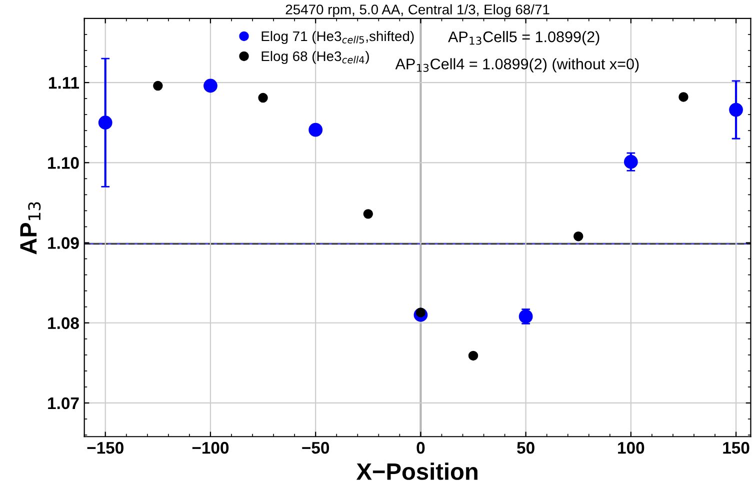 The image size is (753, 499). What do you see at coordinates (736, 448) in the screenshot?
I see `x-tick-label: 150` at bounding box center [736, 448].